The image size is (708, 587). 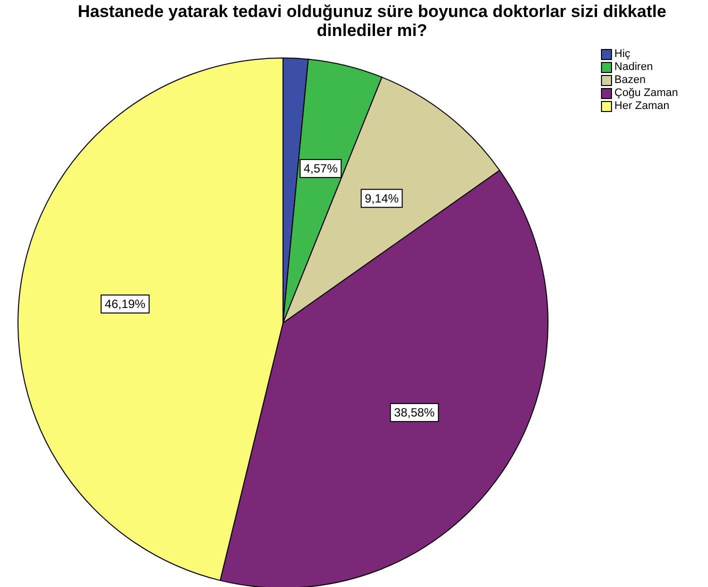 What do you see at coordinates (372, 21) in the screenshot?
I see `chart-title: Hastanede yatarak tedavi olduğunuz süre boyunca doktorlar sizi dikkatle dinlediler mi?` at bounding box center [372, 21].